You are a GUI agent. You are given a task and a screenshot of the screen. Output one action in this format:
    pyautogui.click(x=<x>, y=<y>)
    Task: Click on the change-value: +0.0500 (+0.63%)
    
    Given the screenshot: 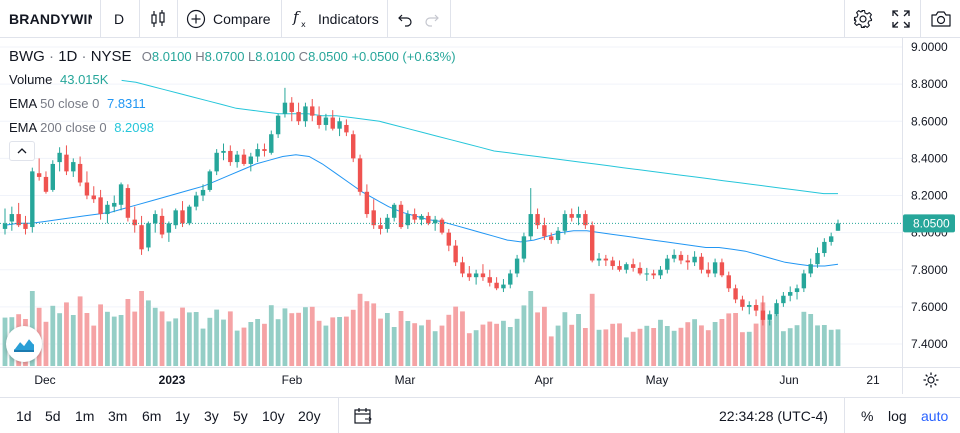 What is the action you would take?
    pyautogui.click(x=403, y=56)
    